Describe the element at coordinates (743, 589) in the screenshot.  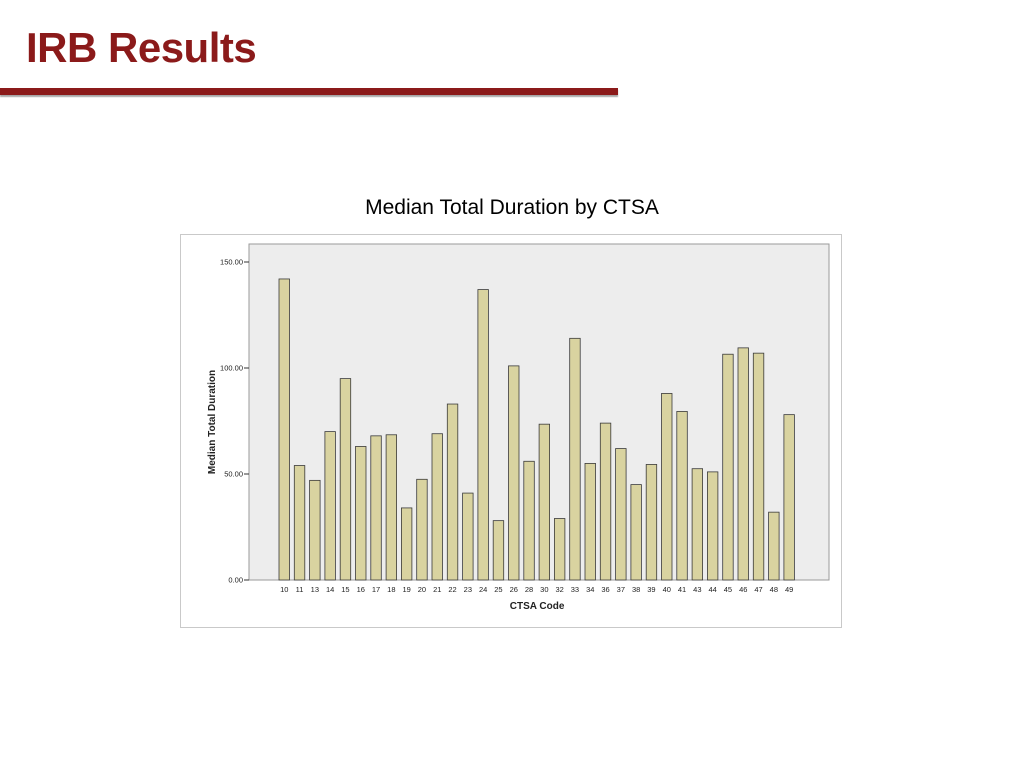
I see `x-tick-label: 46` at that location.